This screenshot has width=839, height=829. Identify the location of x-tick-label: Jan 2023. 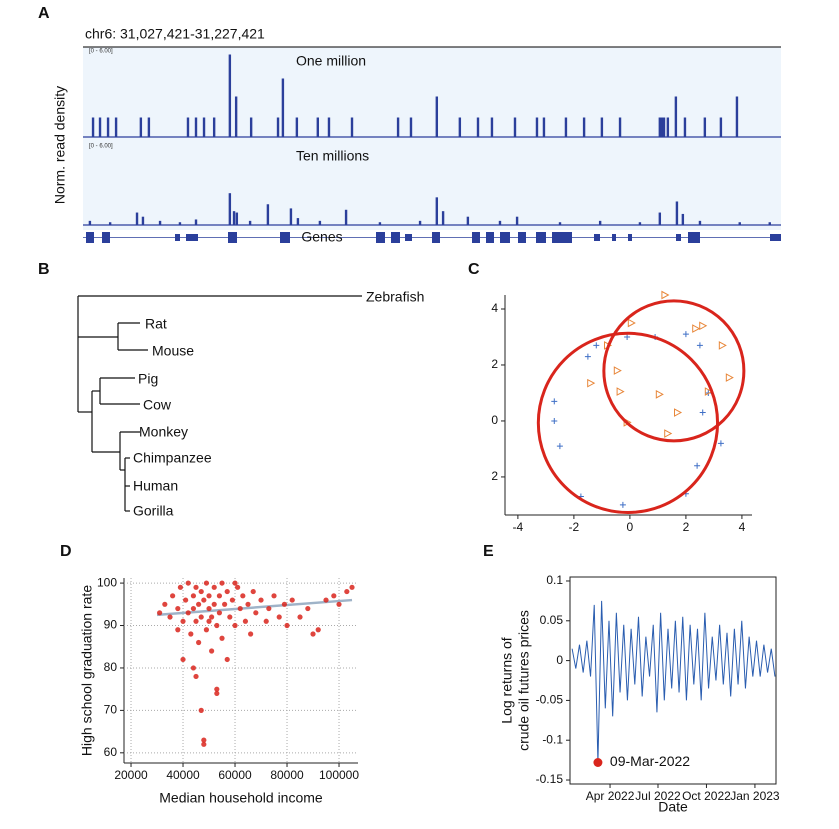
(755, 796).